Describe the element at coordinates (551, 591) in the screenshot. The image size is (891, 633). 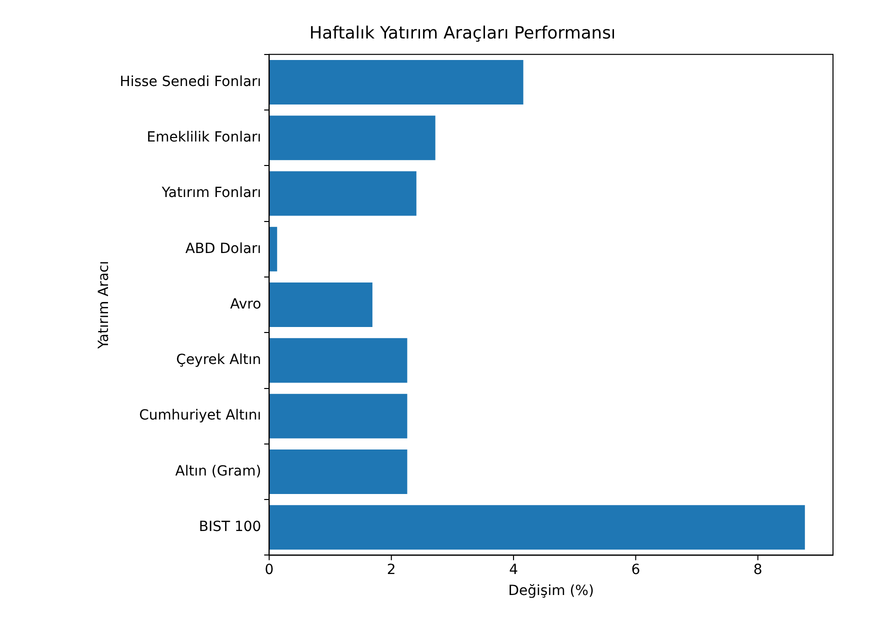
I see `x-axis-title: Değişim (%)` at that location.